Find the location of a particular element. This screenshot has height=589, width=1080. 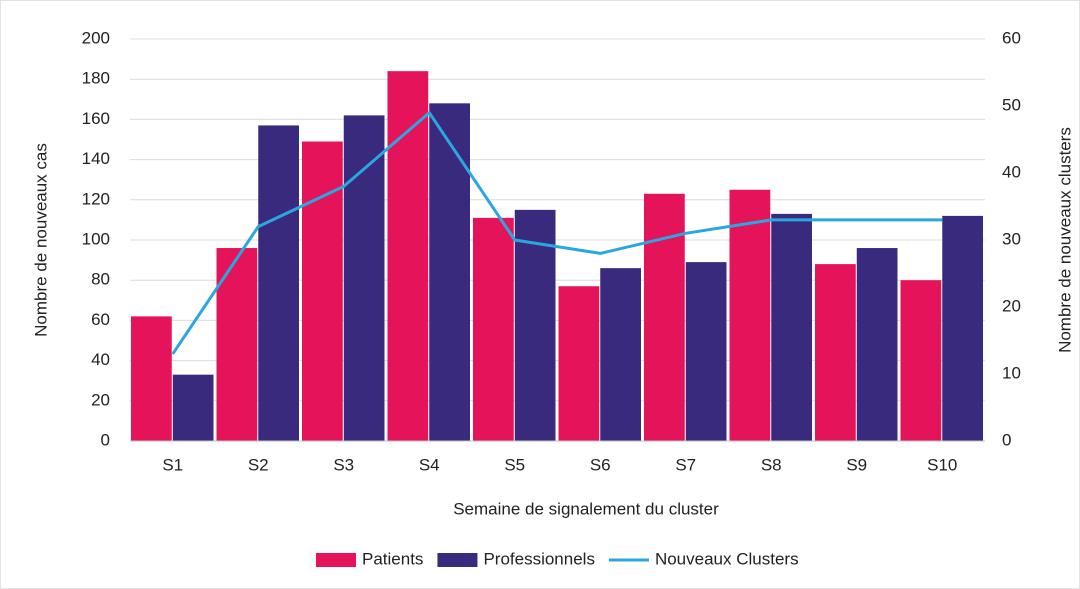

legend-label: Patients is located at coordinates (392, 558).